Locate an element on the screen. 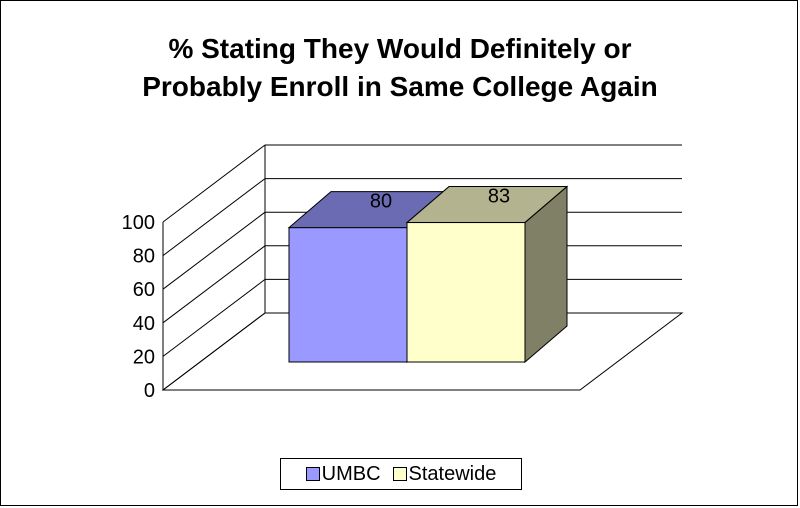 The height and width of the screenshot is (508, 800). y-tick-label-20: 20 is located at coordinates (144, 357).